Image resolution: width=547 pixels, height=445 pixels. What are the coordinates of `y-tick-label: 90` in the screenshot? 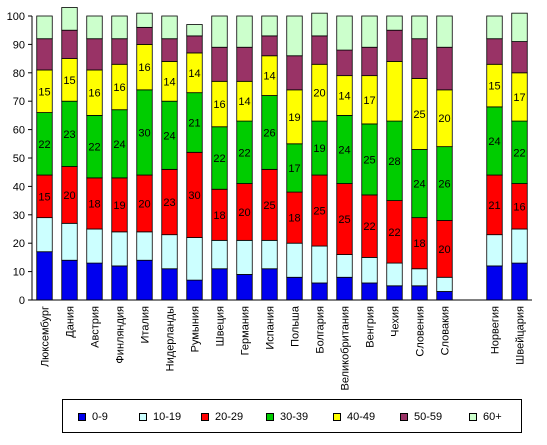 It's located at (19, 45).